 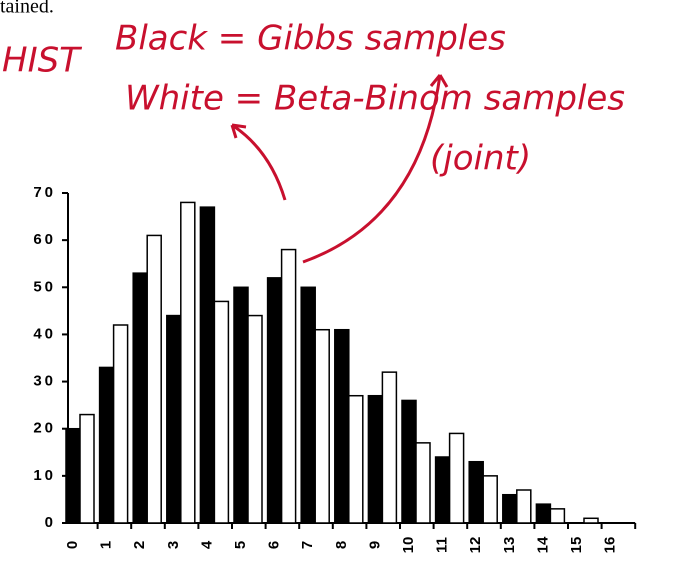 I want to click on annotation: HIST, so click(x=42, y=61).